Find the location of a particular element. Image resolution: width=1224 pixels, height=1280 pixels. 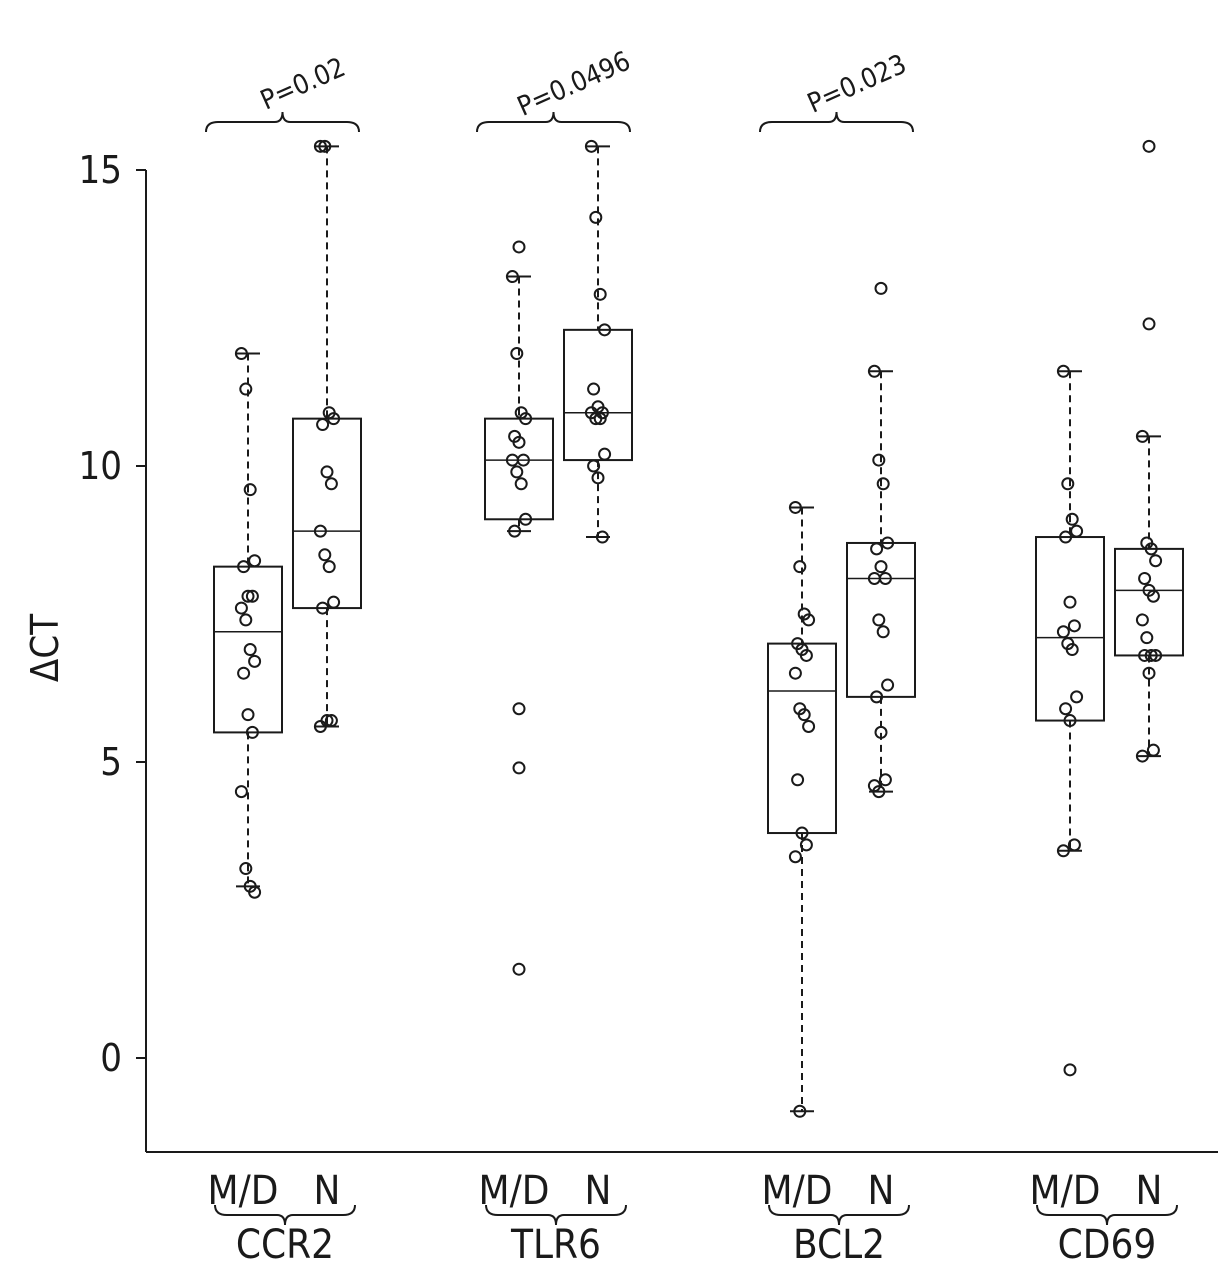

gene-brace is located at coordinates (839, 1215).